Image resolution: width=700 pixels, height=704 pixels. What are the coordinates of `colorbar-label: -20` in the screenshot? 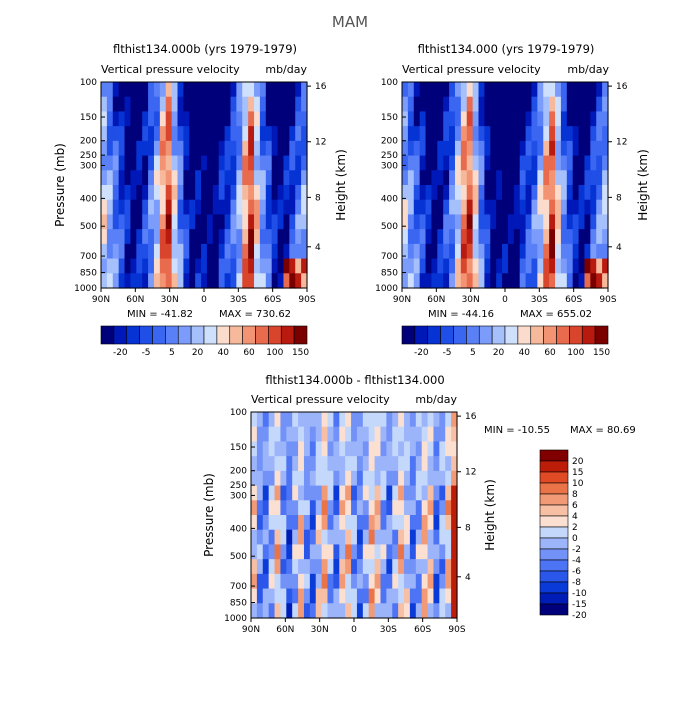 It's located at (120, 353).